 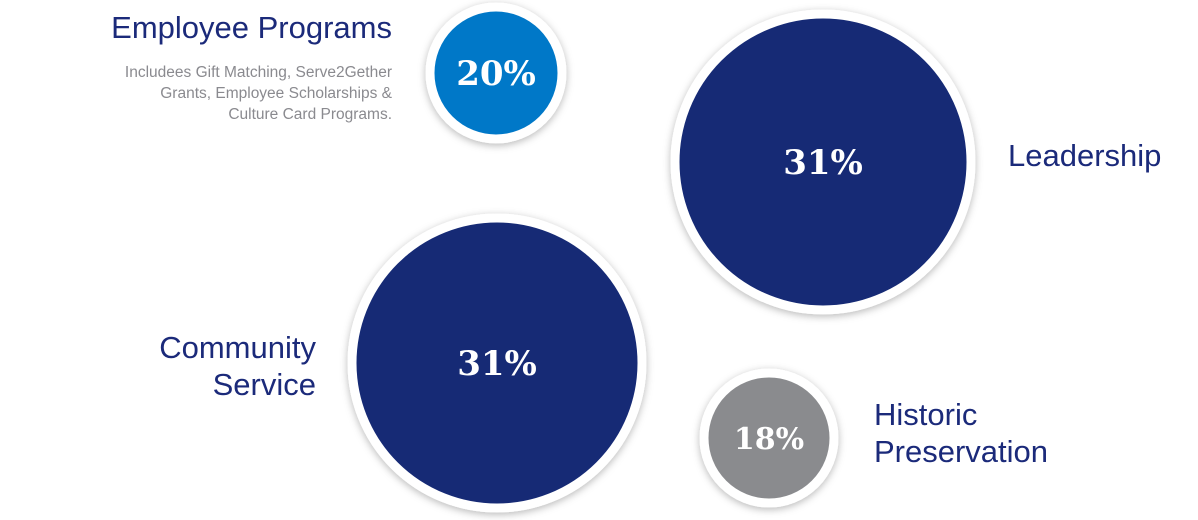 What do you see at coordinates (310, 114) in the screenshot?
I see `category-description-employee-programs-line-3: Culture Card Programs.` at bounding box center [310, 114].